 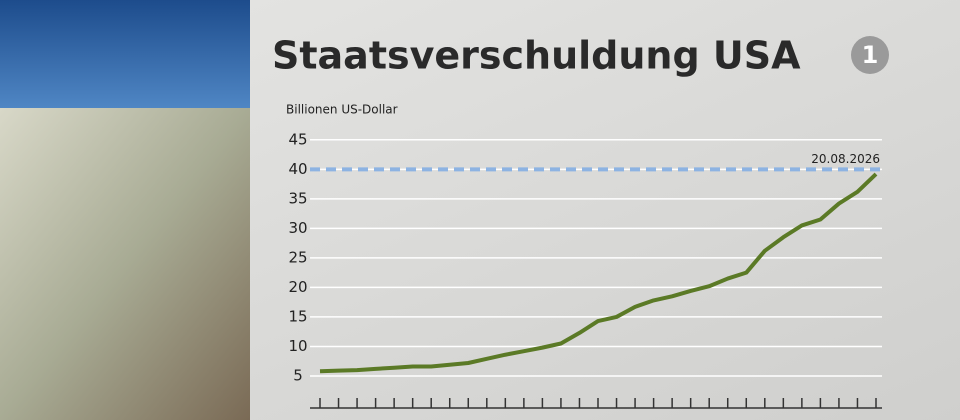 I want to click on y-axis-label: Billionen US-Dollar, so click(x=342, y=110).